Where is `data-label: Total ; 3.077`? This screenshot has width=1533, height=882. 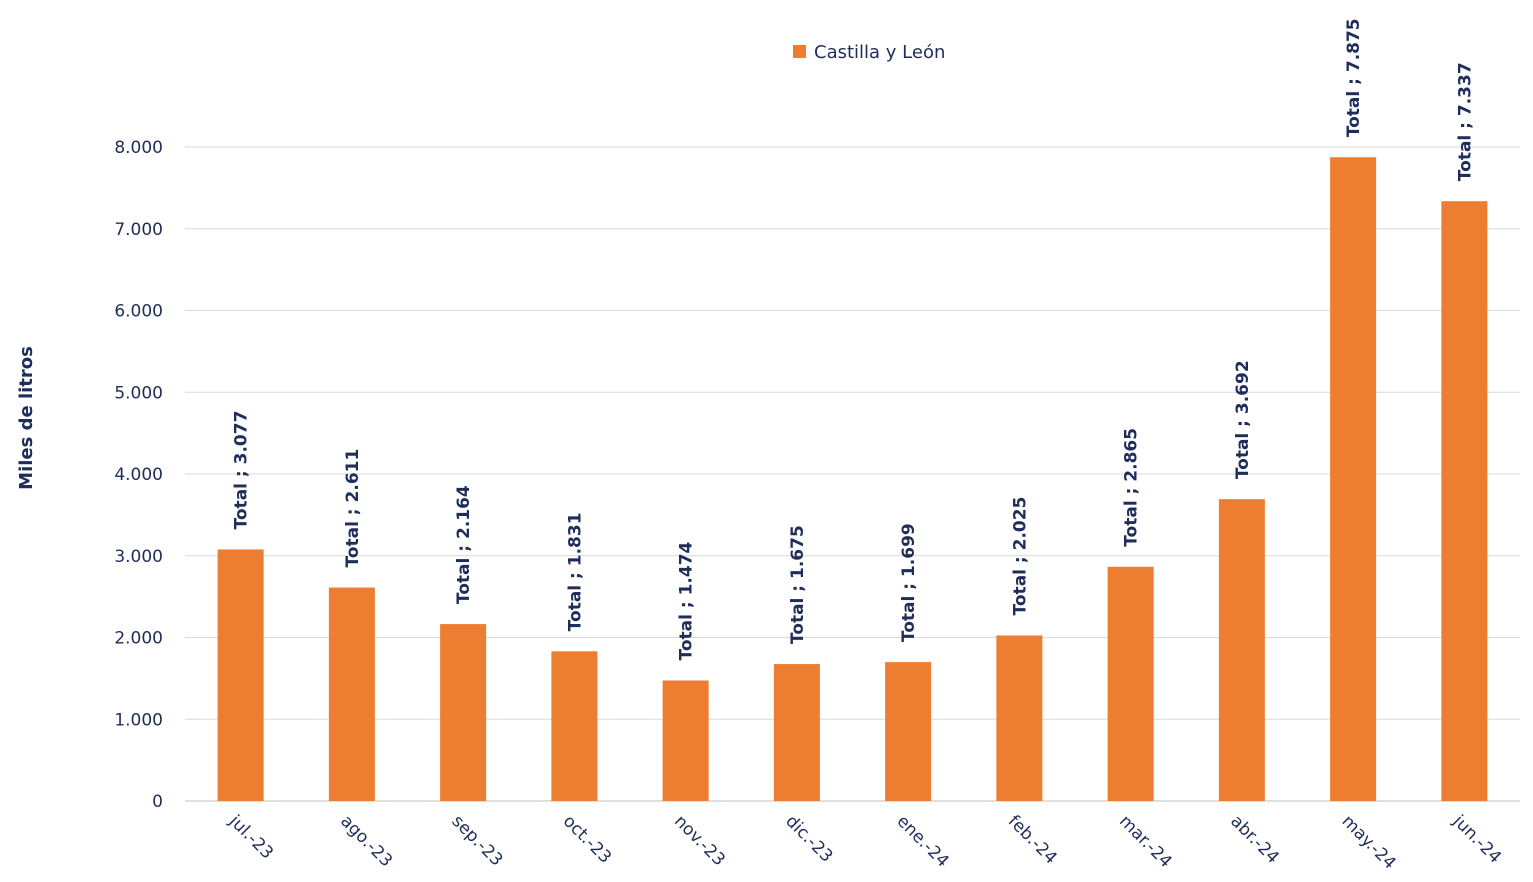 data-label: Total ; 3.077 is located at coordinates (242, 470).